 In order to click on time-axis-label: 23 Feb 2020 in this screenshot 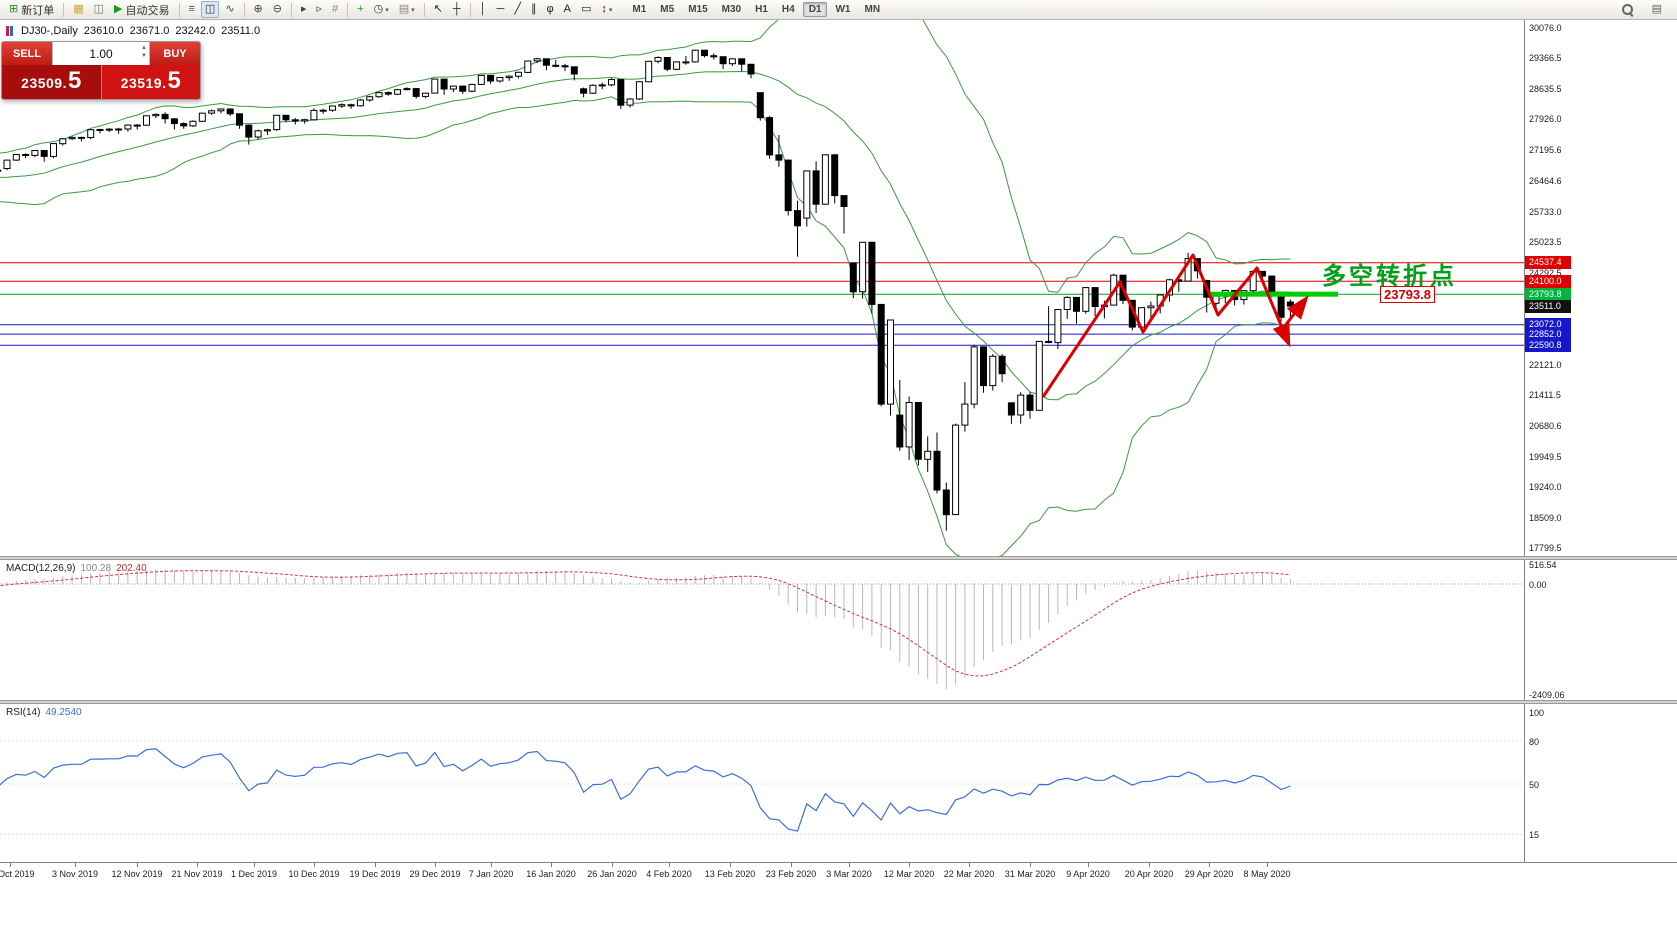, I will do `click(791, 874)`.